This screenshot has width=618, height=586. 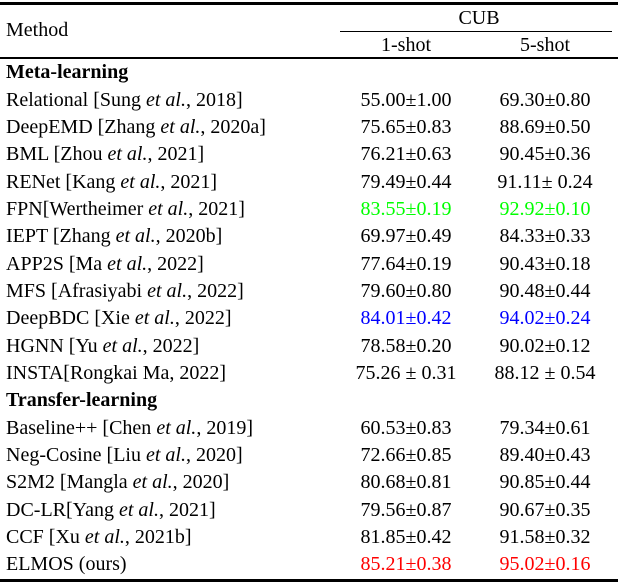 What do you see at coordinates (545, 208) in the screenshot?
I see `value-cell-5shot: 92.92±0.10` at bounding box center [545, 208].